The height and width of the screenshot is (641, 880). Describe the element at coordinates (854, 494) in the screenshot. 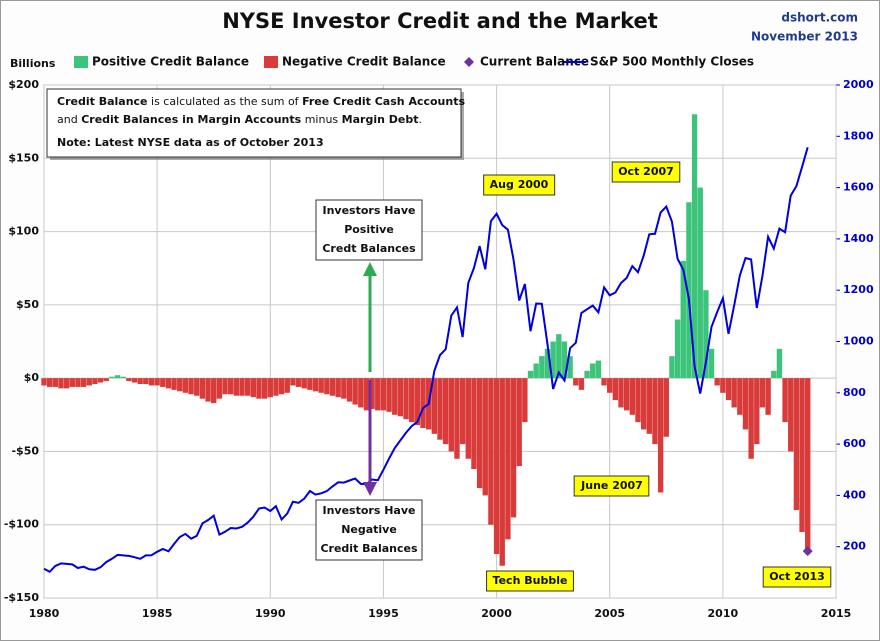

I see `y2-tick-label: 400` at that location.